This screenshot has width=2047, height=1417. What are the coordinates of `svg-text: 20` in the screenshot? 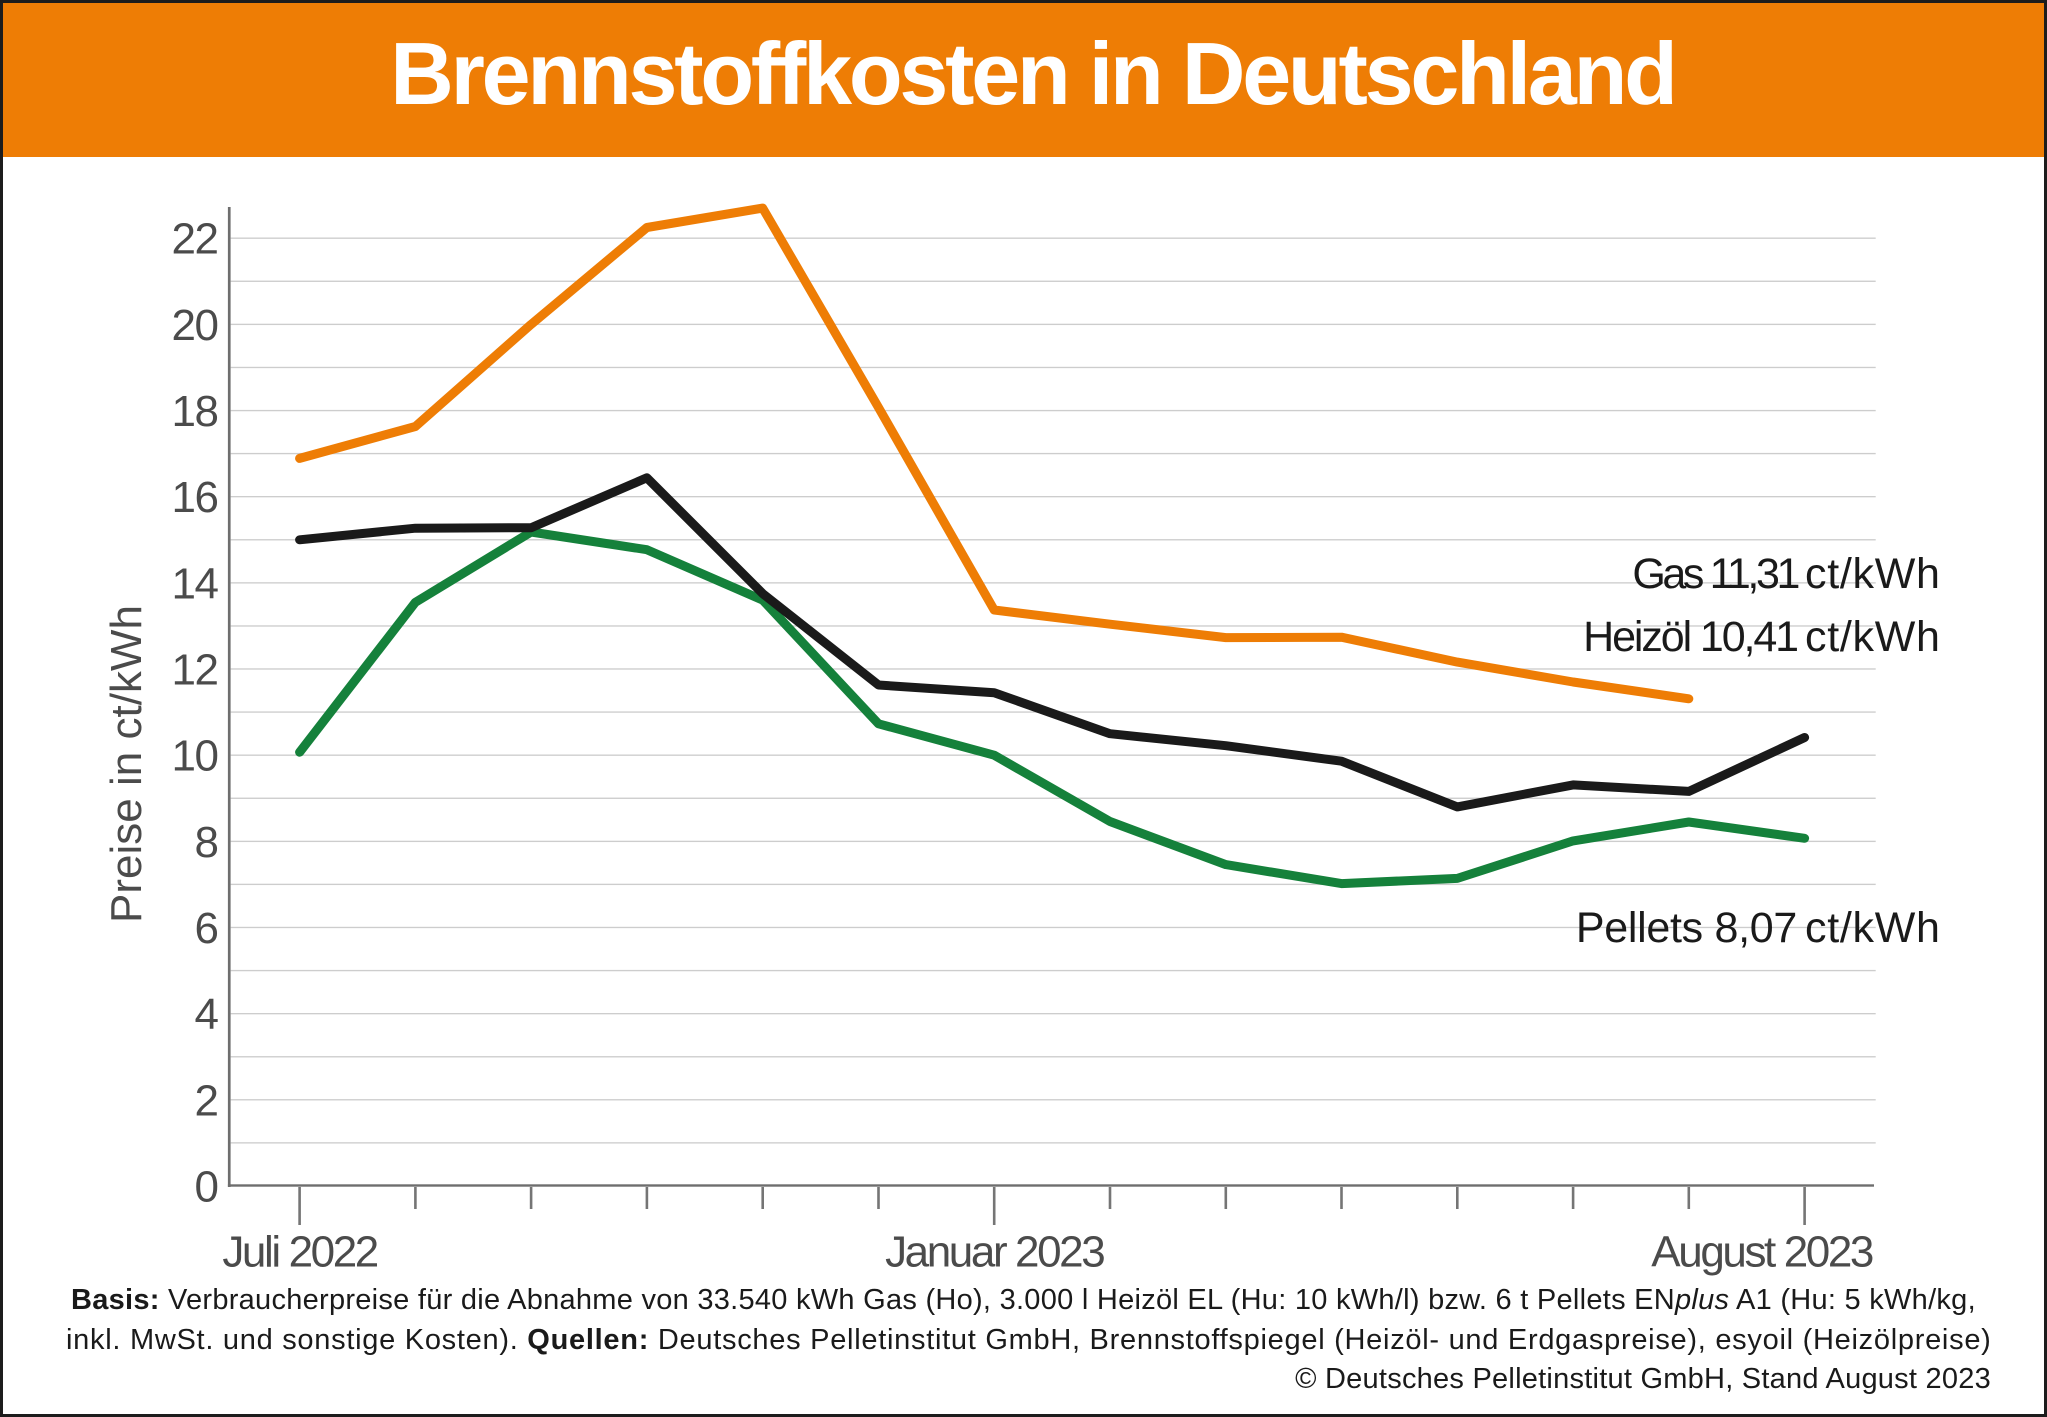 It's located at (195, 325).